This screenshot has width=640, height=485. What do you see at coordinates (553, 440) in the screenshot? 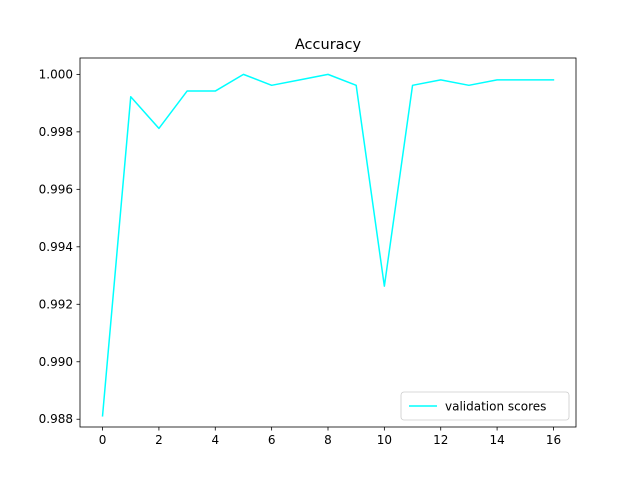
I see `x-tick-label: 16` at bounding box center [553, 440].